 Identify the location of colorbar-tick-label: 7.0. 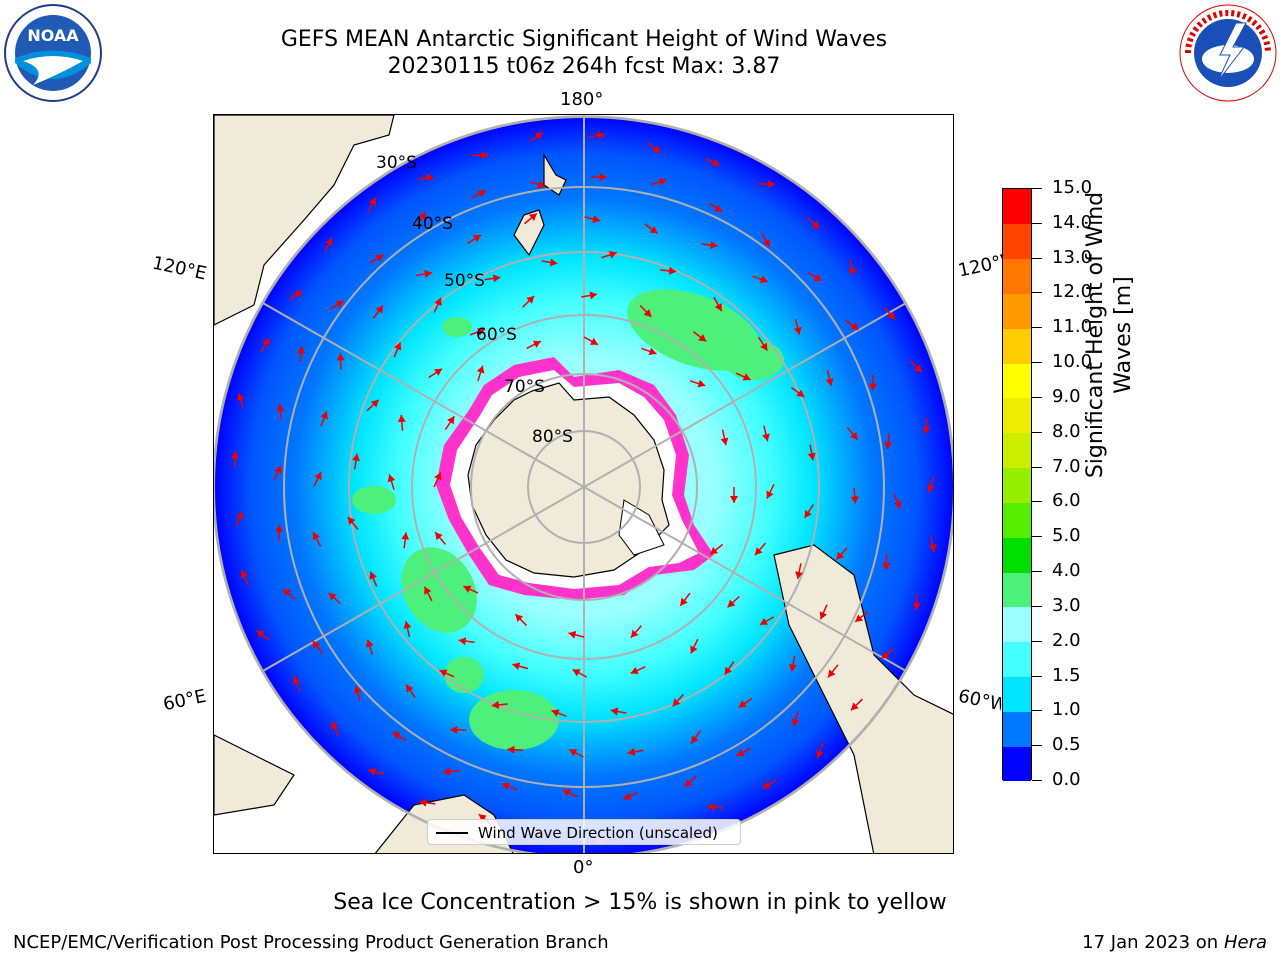
(1066, 466).